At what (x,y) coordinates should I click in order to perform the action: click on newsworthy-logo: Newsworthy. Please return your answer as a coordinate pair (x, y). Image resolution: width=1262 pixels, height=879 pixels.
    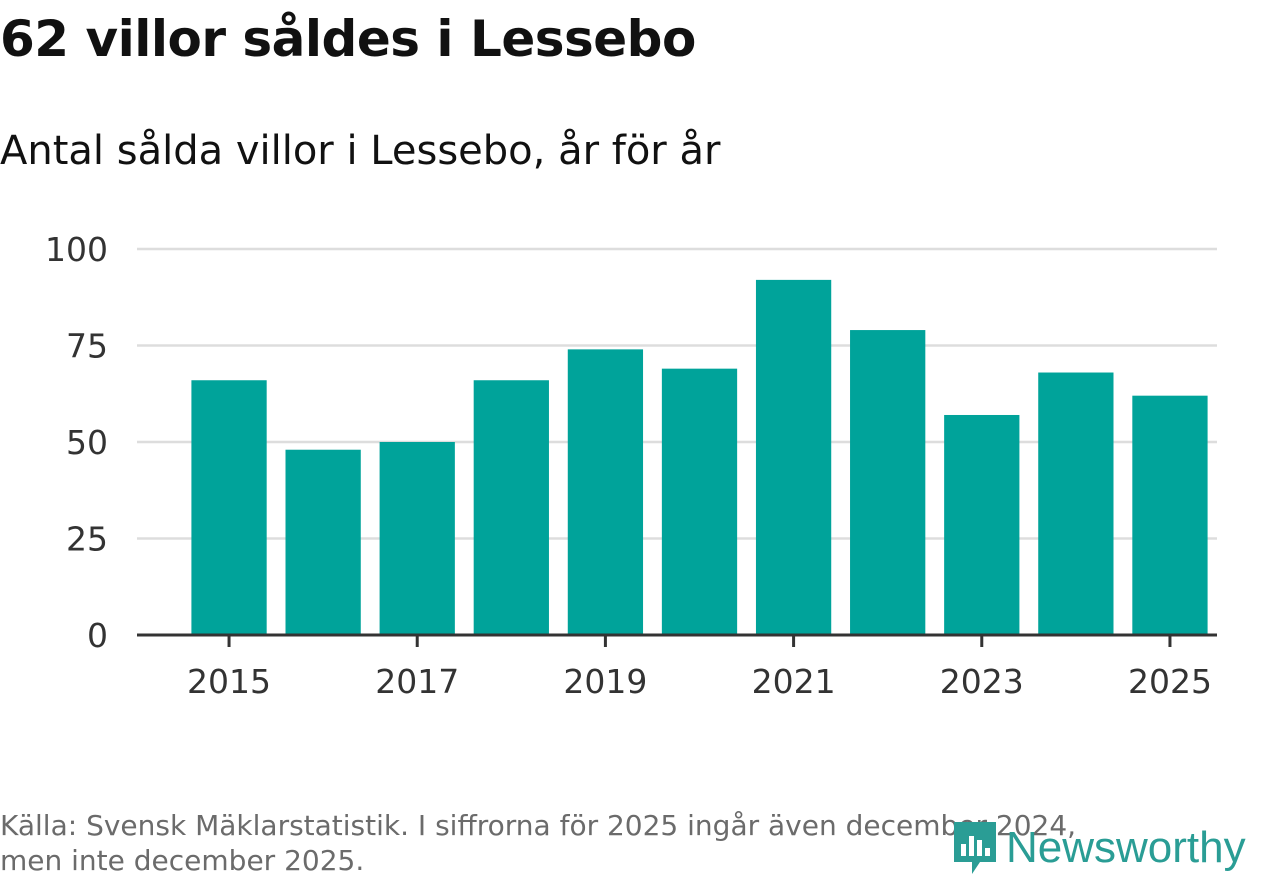
    Looking at the image, I should click on (1098, 848).